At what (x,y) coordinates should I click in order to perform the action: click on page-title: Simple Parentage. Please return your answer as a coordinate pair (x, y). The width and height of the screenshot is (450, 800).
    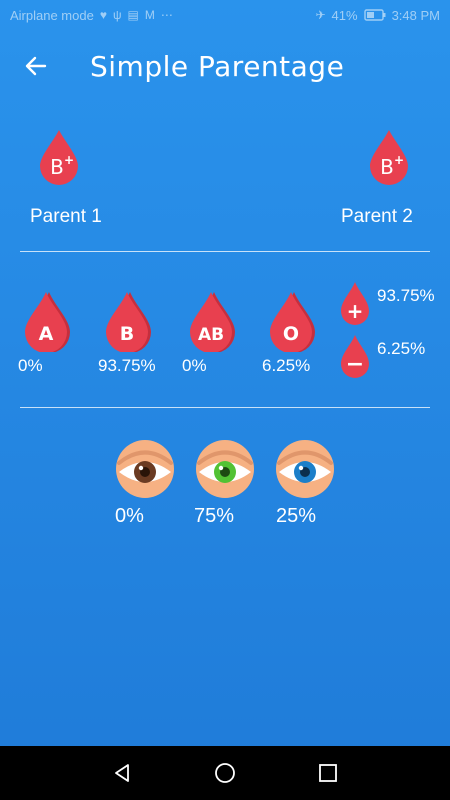
    Looking at the image, I should click on (217, 66).